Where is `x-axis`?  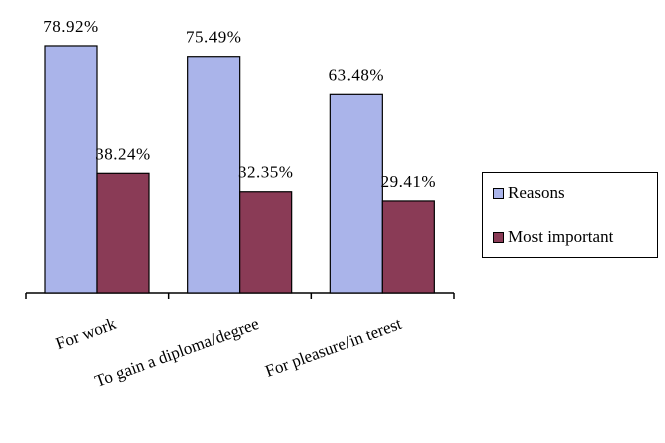
x-axis is located at coordinates (240, 295).